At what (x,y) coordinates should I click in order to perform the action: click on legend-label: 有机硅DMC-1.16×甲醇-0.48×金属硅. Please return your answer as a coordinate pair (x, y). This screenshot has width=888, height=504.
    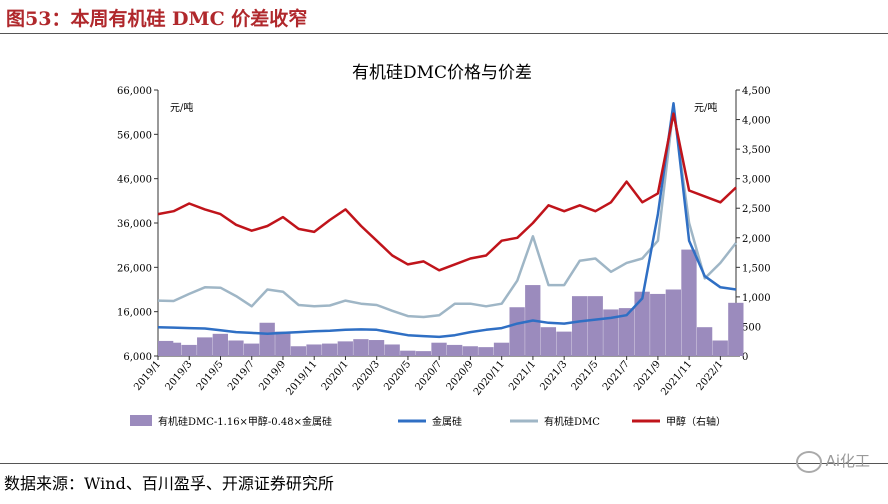
    Looking at the image, I should click on (245, 421).